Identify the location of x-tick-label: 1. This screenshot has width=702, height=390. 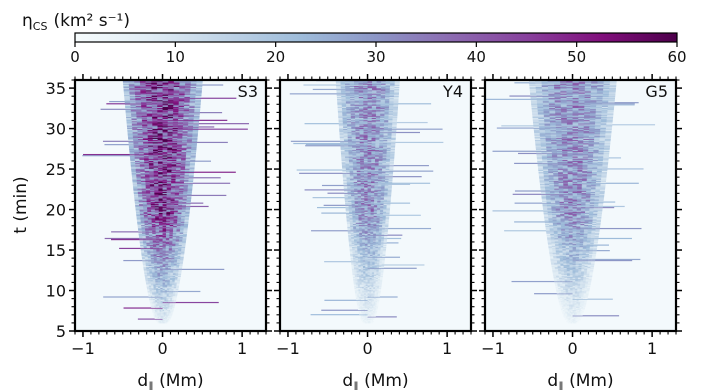
(242, 348).